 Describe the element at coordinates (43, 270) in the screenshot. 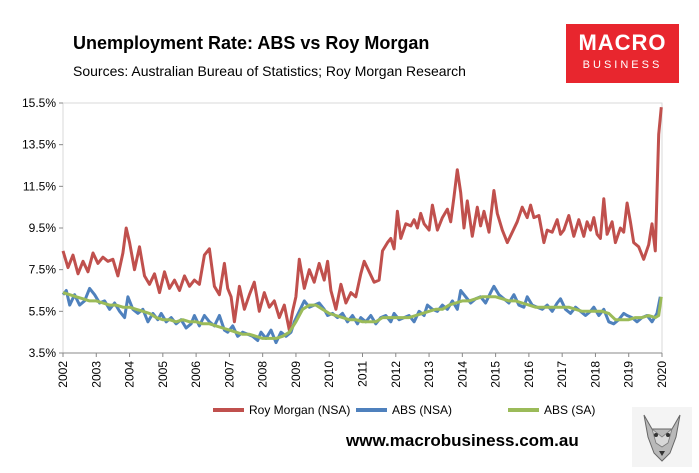

I see `y-tick-label: 7.5%` at that location.